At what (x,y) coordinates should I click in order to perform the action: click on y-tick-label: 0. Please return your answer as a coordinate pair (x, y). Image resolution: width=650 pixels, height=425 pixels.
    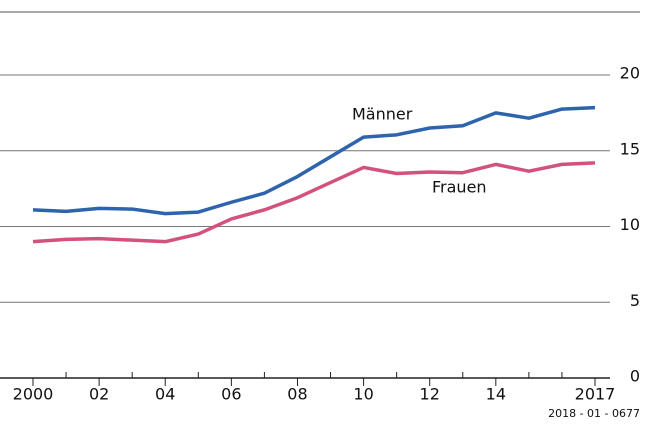
    Looking at the image, I should click on (635, 376).